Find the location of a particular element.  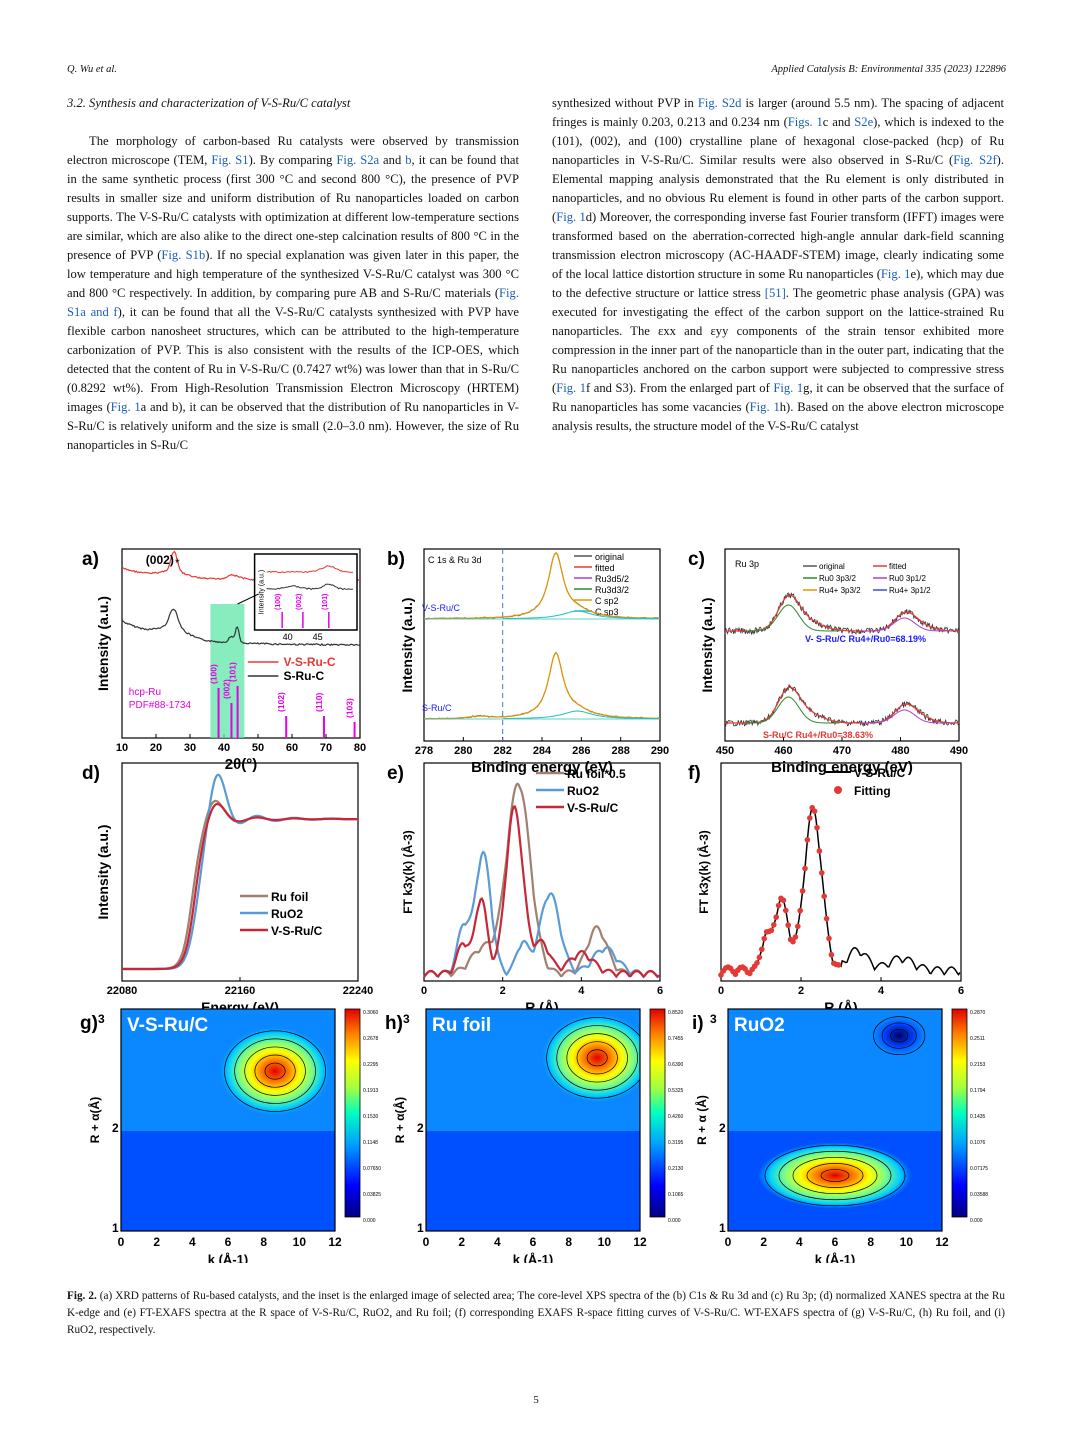

y-axis-label: R + α(Å) is located at coordinates (399, 1120).